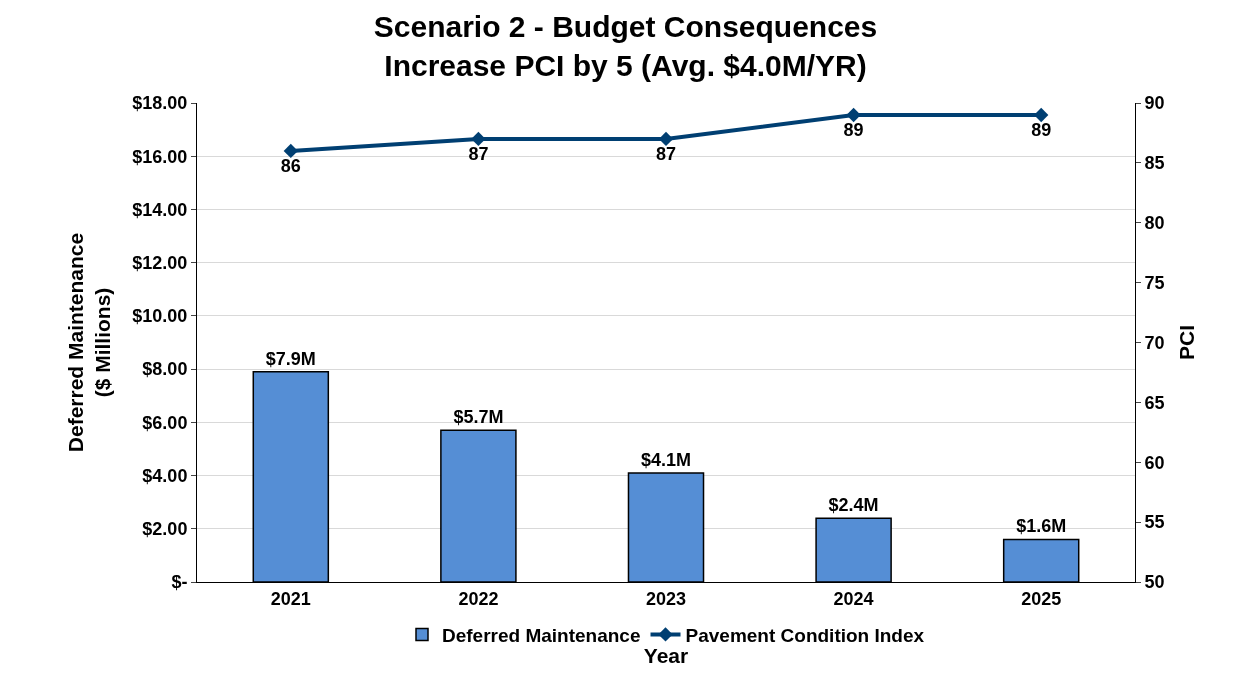  I want to click on y-tick-label: $4.00, so click(165, 475).